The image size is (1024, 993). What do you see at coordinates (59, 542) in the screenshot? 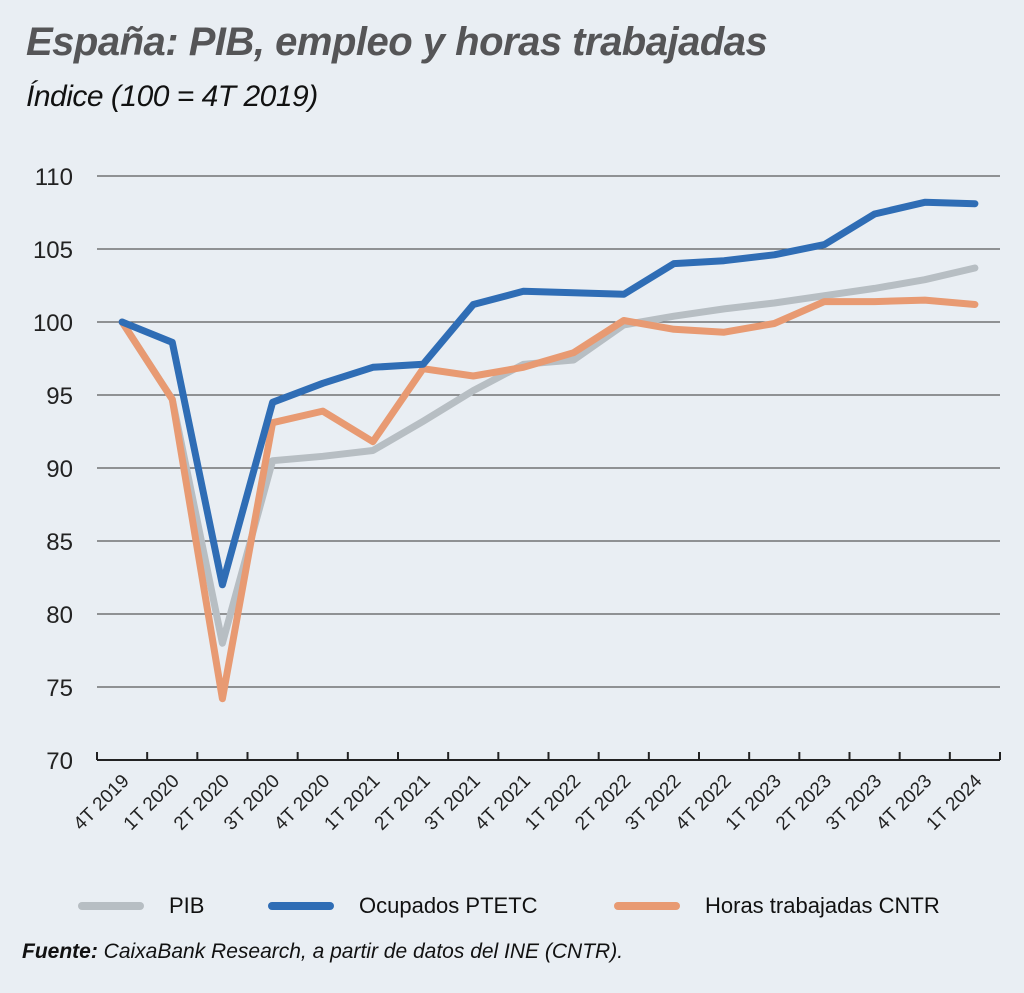
I see `y-tick-label: 85` at bounding box center [59, 542].